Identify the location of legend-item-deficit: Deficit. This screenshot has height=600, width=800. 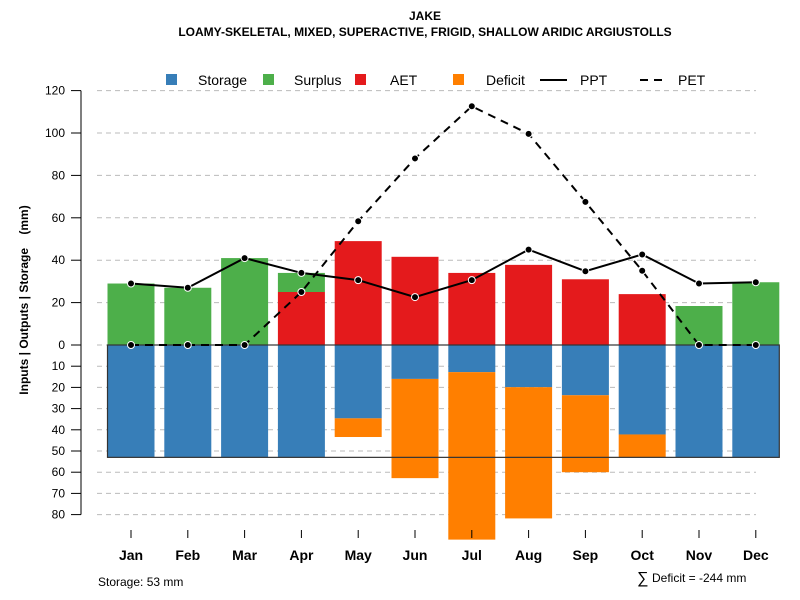
(489, 80).